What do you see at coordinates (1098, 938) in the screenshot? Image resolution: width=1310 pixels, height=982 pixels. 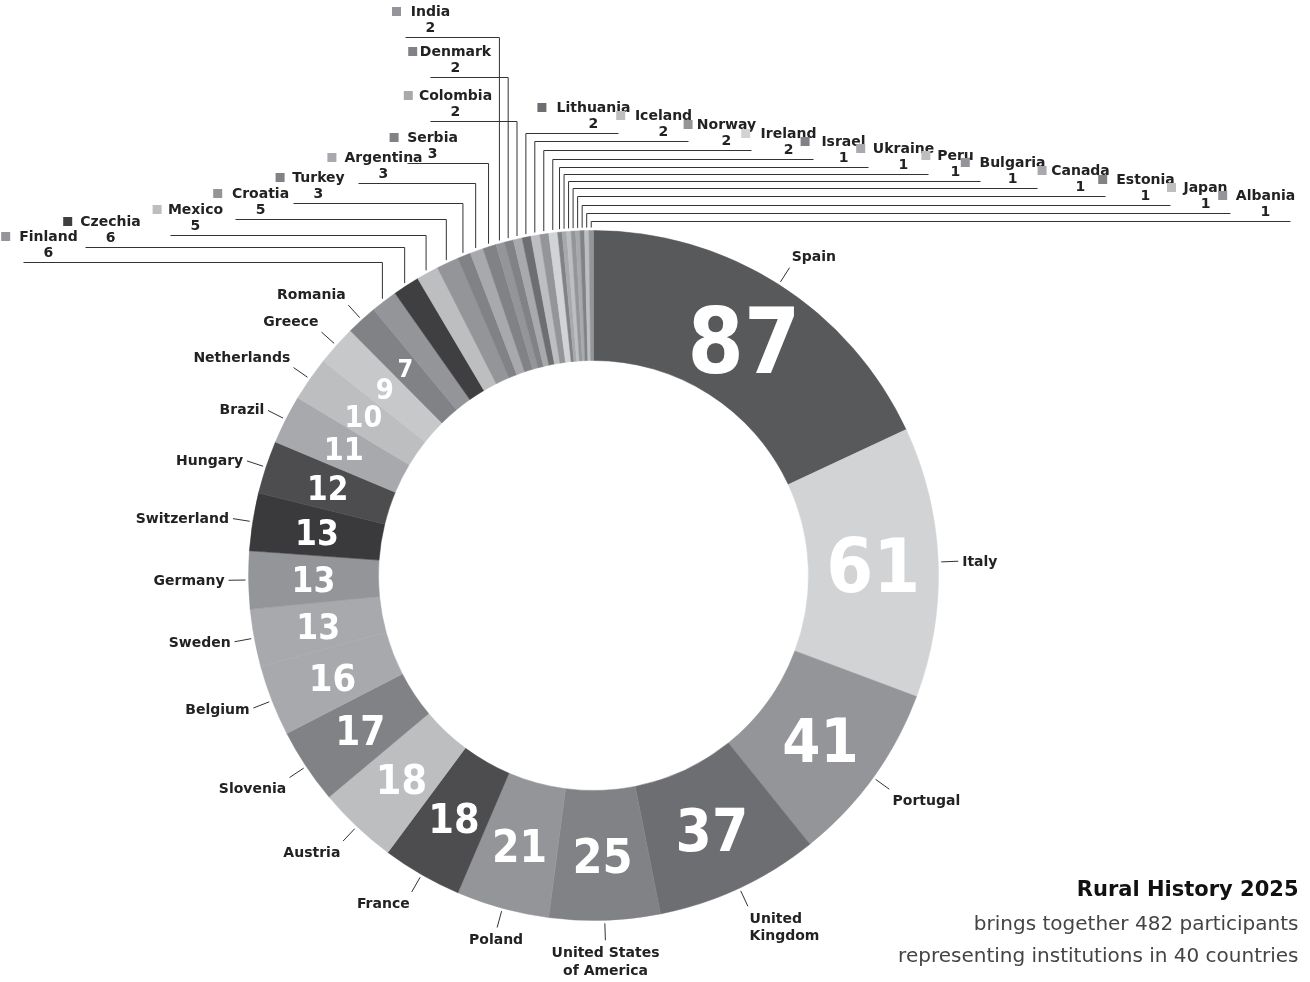 I see `text: brings together 482 participants representing institutions in 40 countries` at bounding box center [1098, 938].